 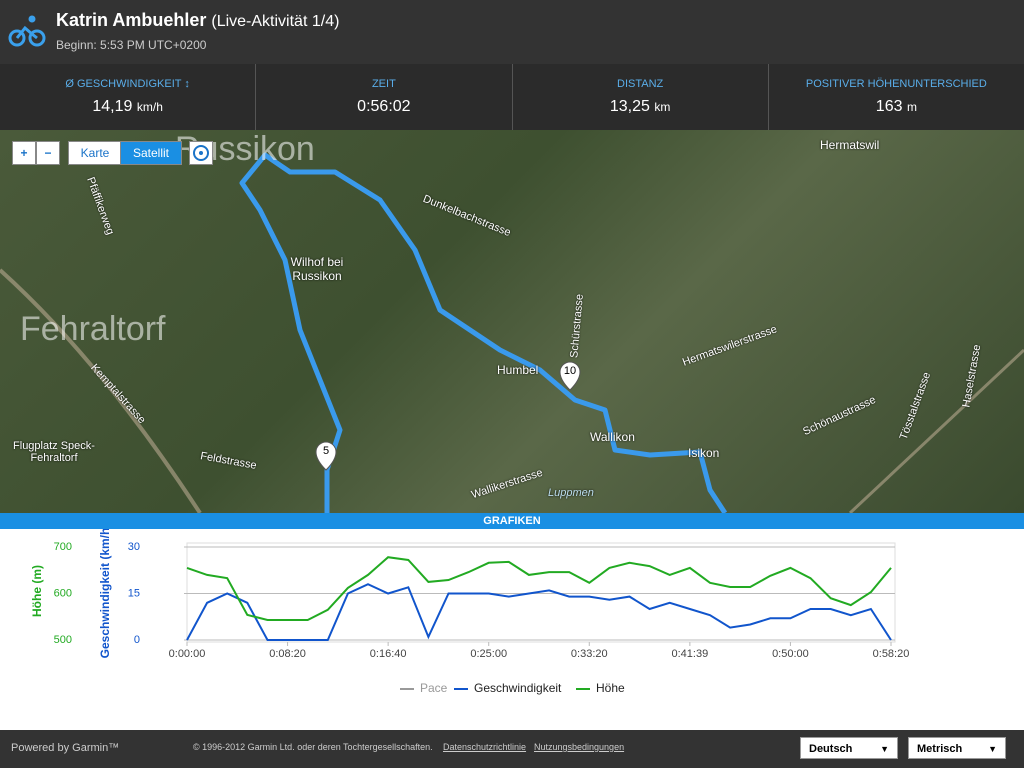 I want to click on y2-tick-label: 15, so click(x=134, y=593).